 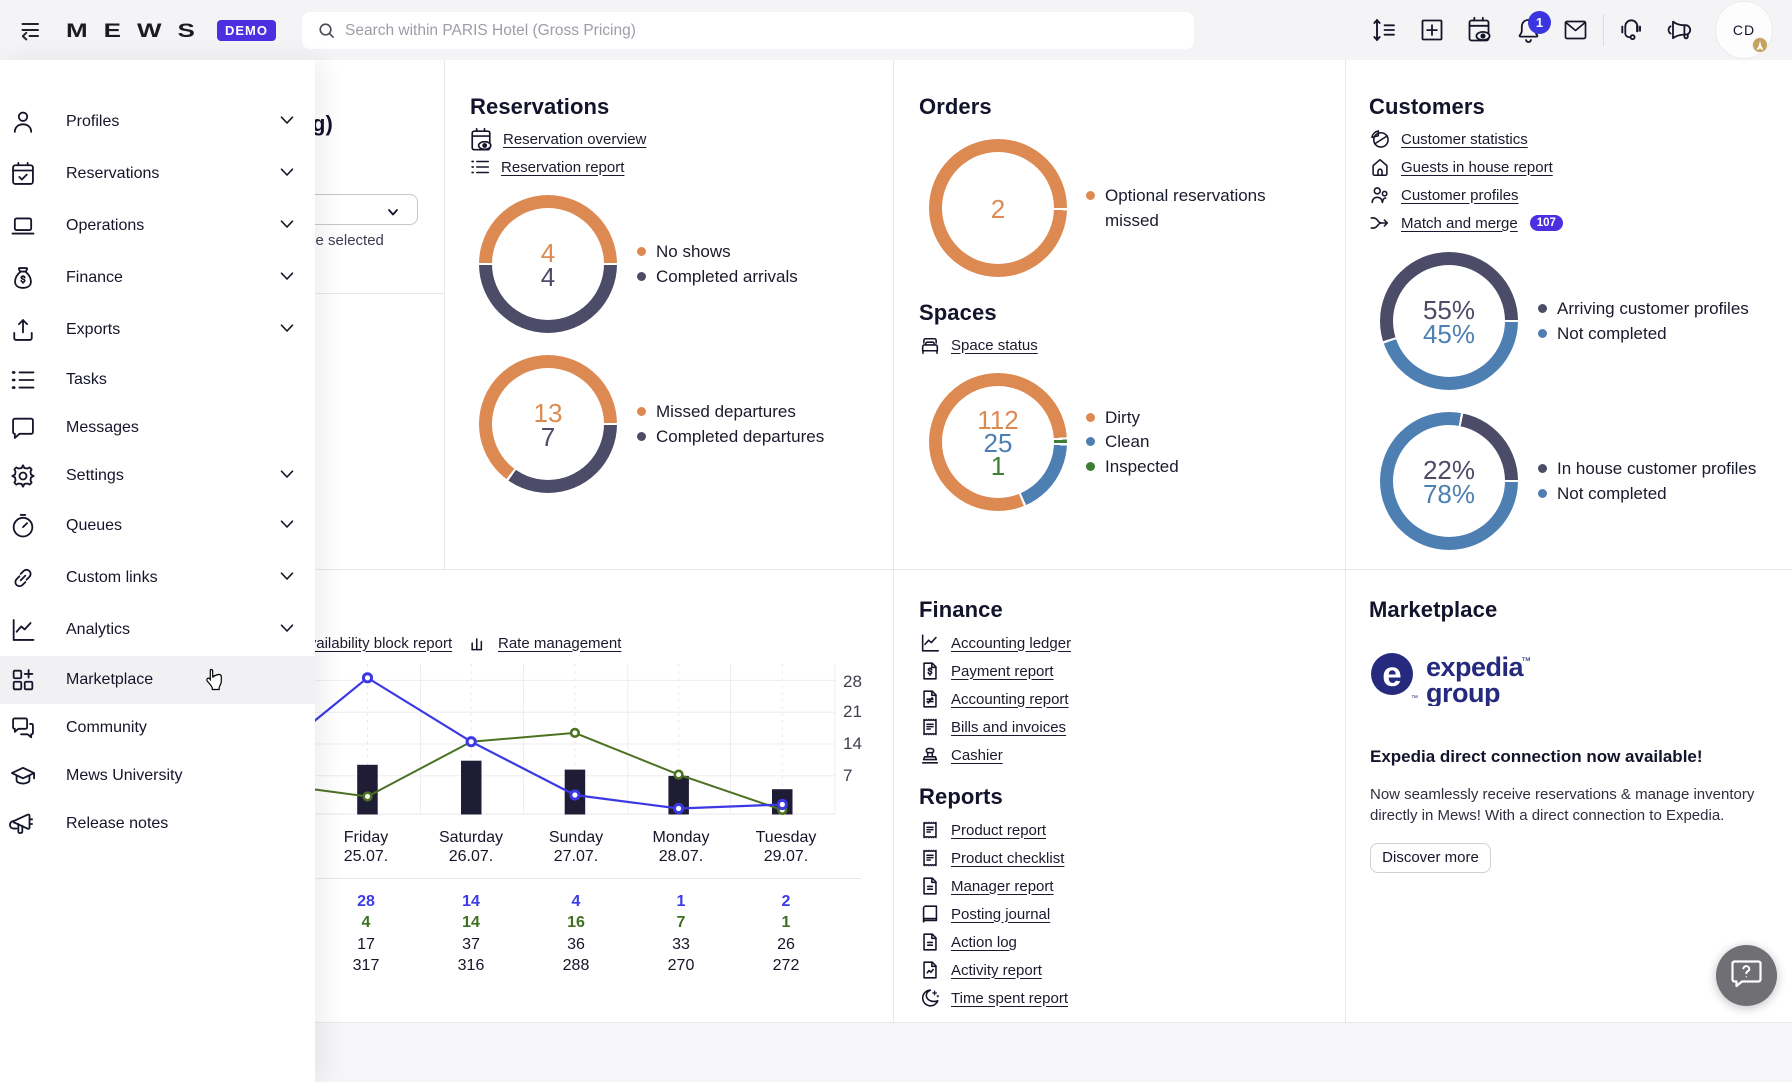 What do you see at coordinates (1463, 692) in the screenshot?
I see `svg-text: group` at bounding box center [1463, 692].